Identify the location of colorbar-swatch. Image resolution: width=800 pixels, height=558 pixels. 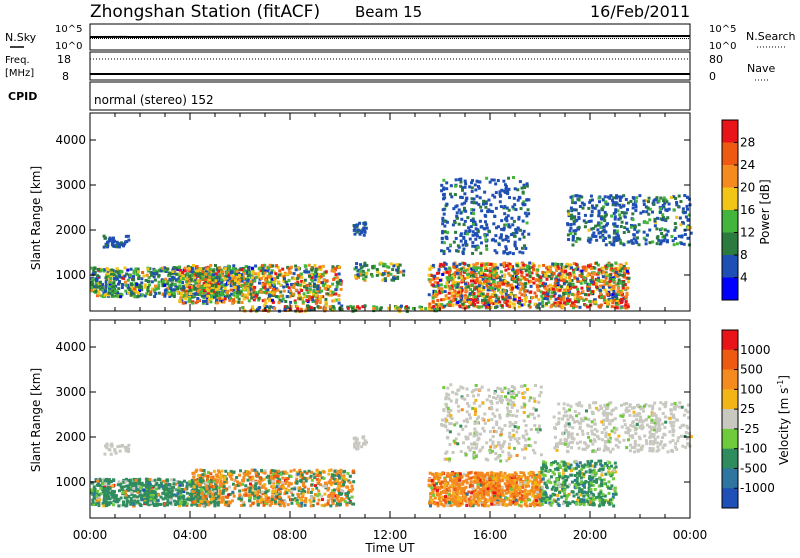
(730, 244).